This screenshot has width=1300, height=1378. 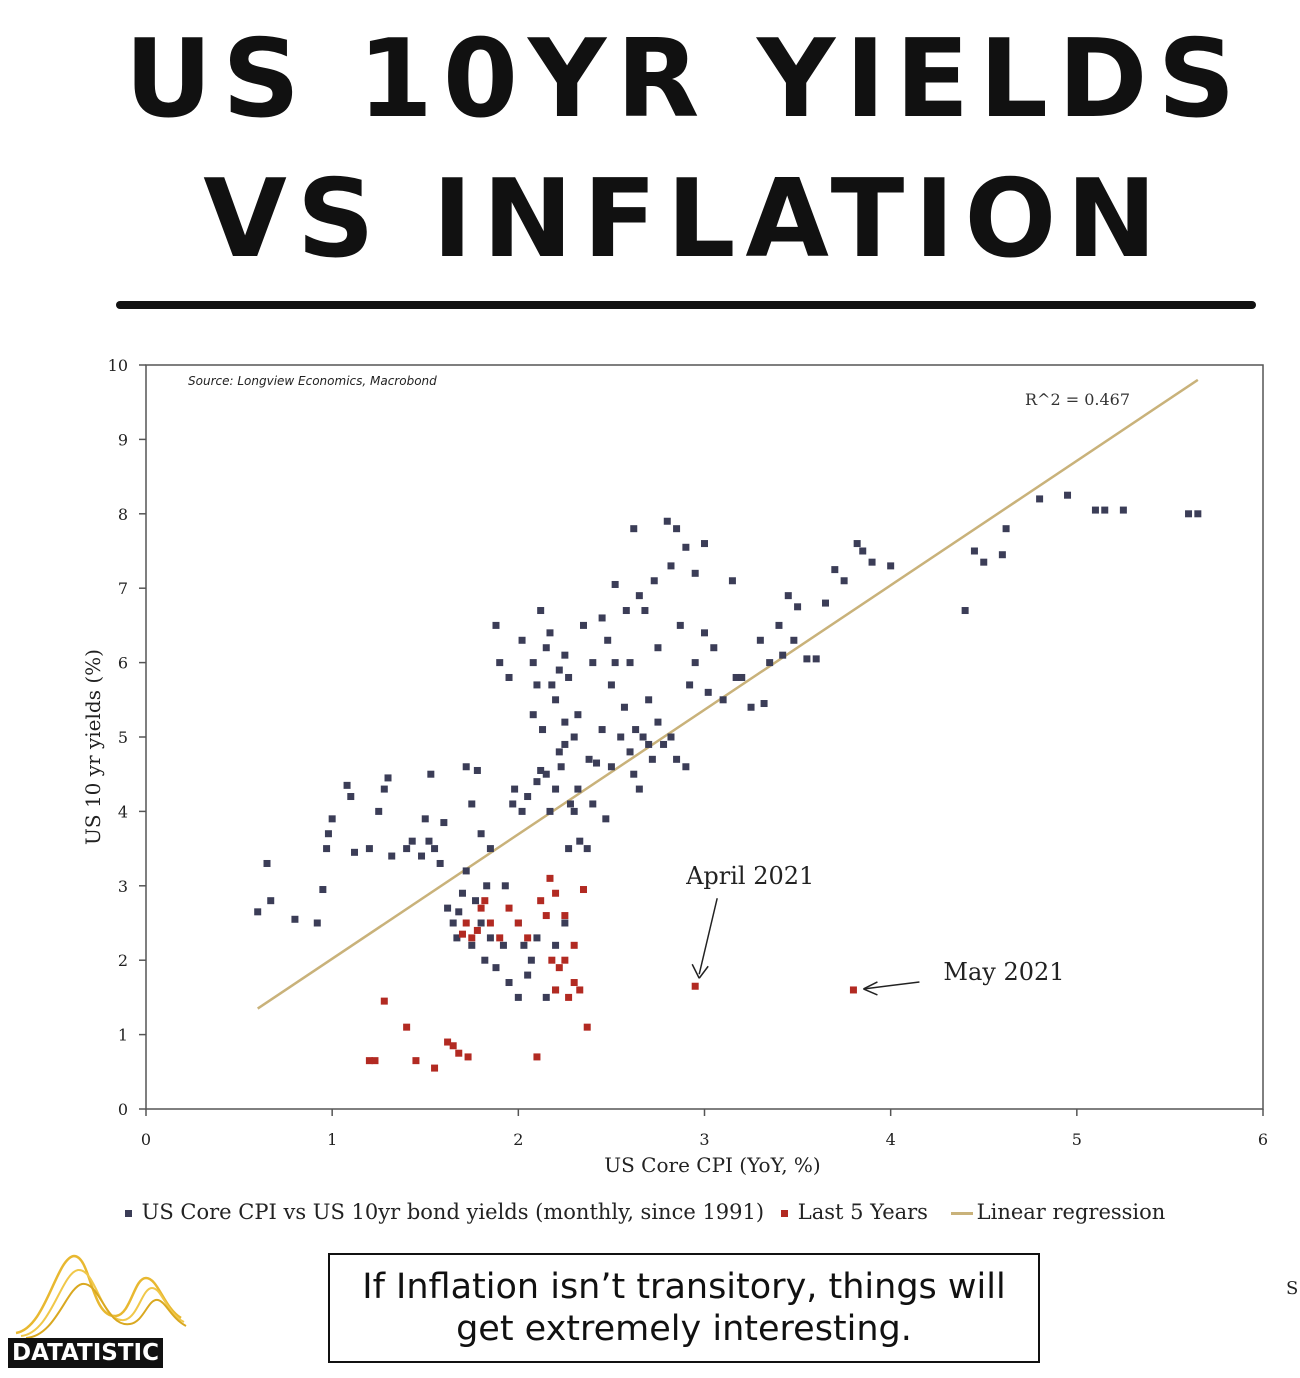 What do you see at coordinates (332, 1139) in the screenshot?
I see `x-tick-label: 1` at bounding box center [332, 1139].